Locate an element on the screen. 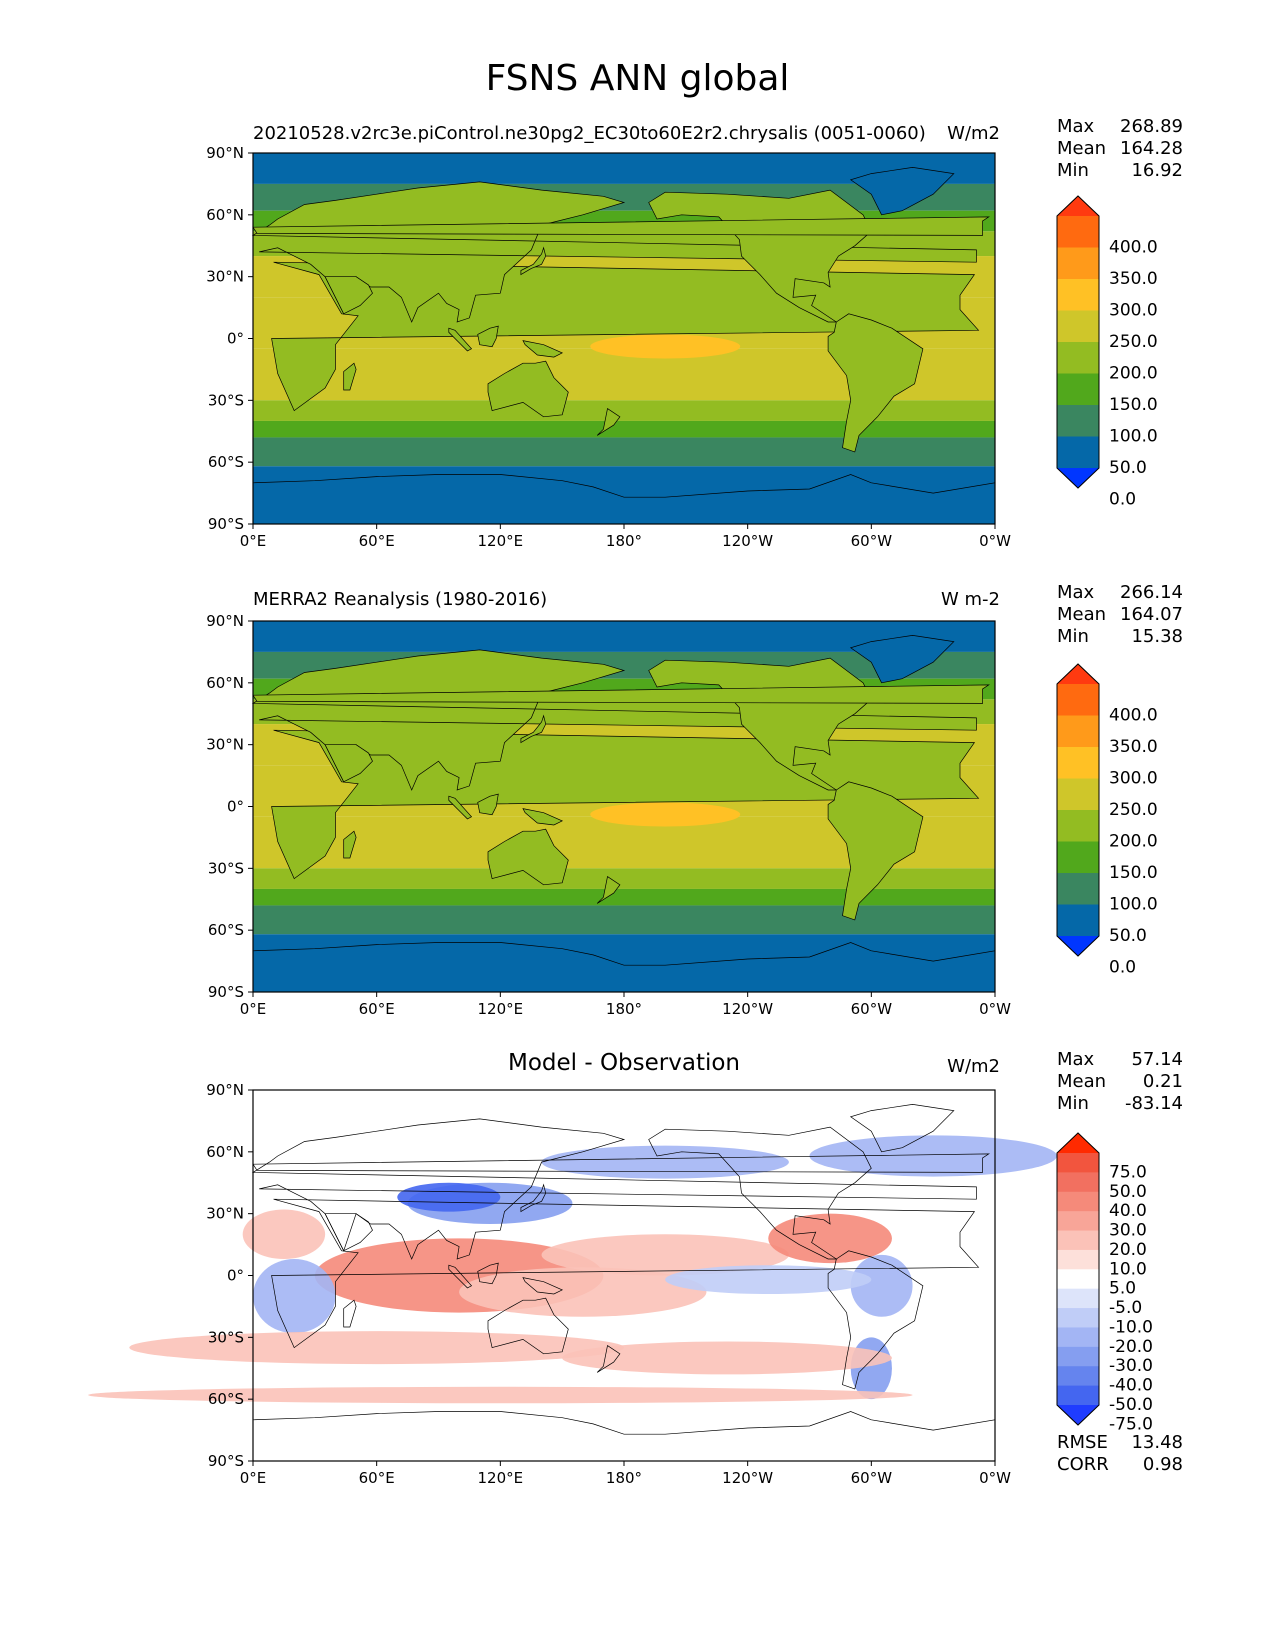  colorbar-tick-label: -20.0 is located at coordinates (1131, 1347).